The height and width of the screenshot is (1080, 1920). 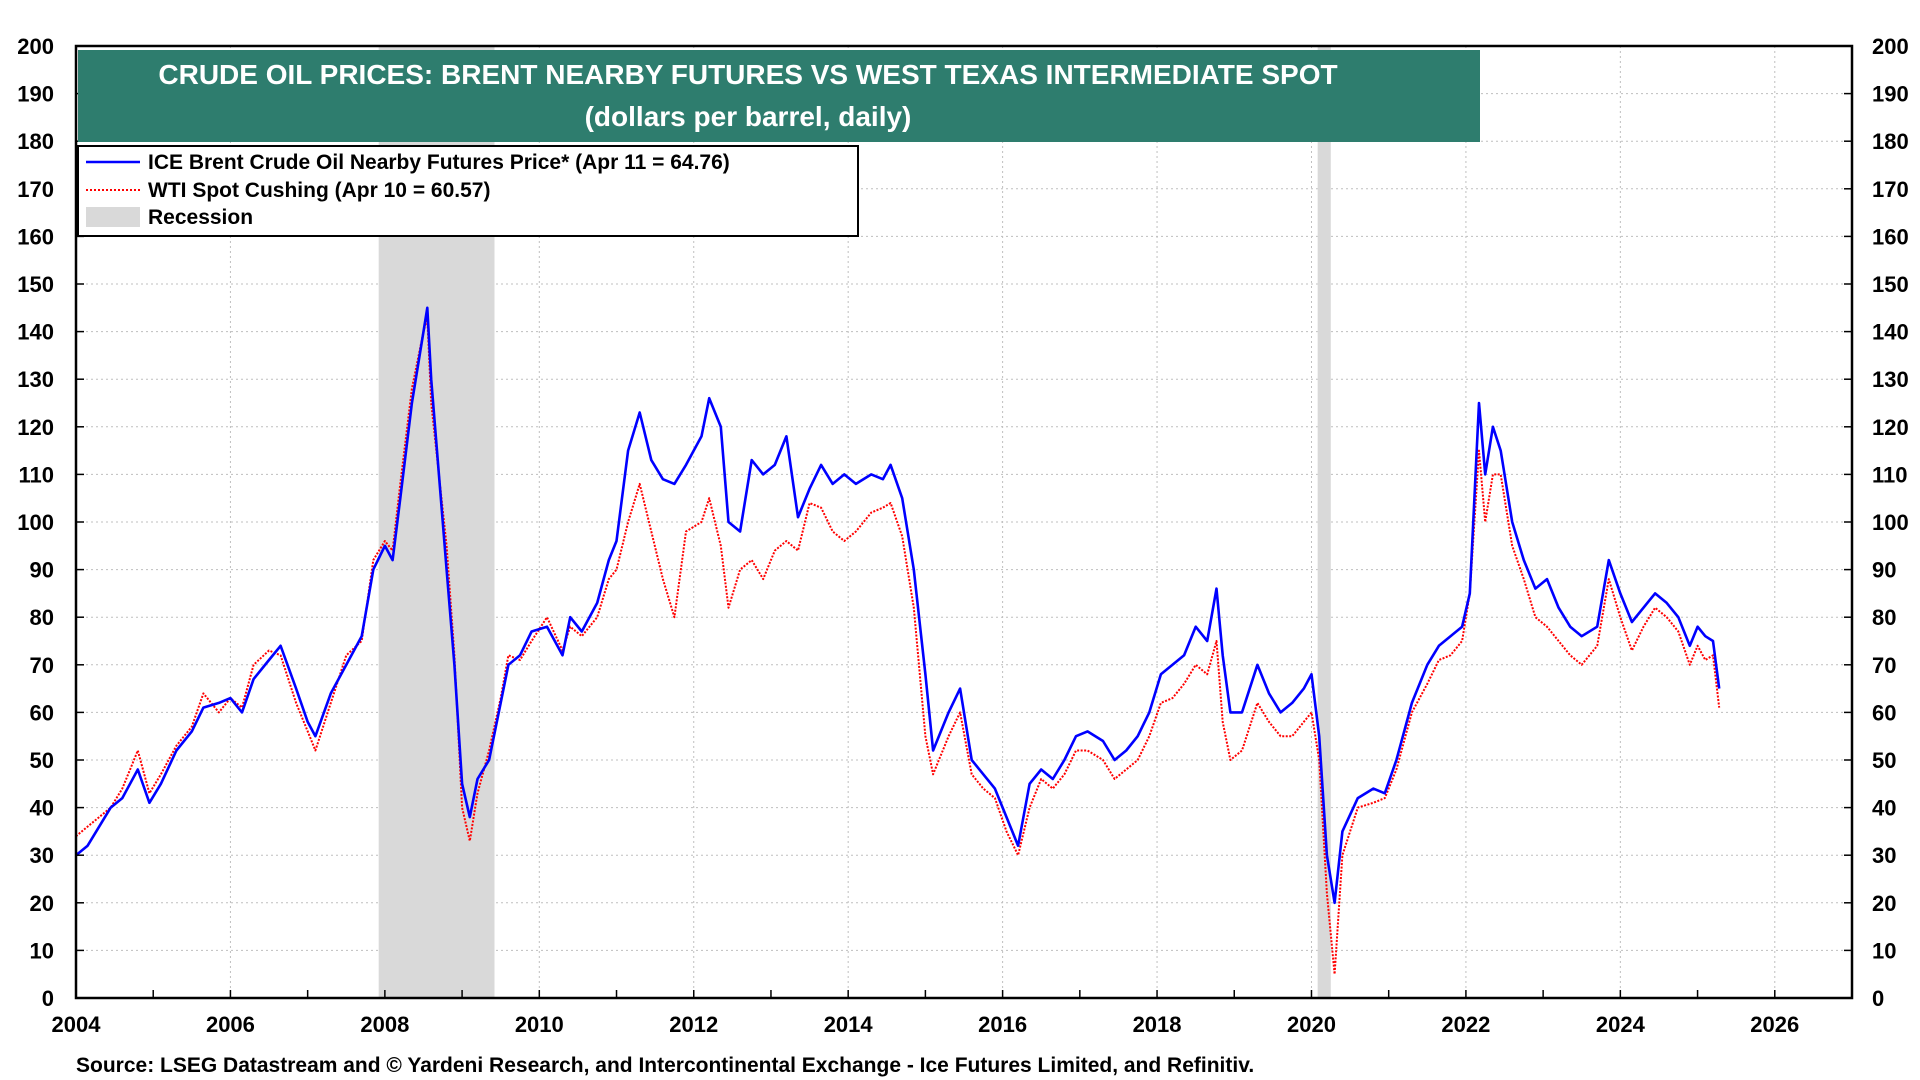 I want to click on y-tick-label-left: 100, so click(x=35, y=522).